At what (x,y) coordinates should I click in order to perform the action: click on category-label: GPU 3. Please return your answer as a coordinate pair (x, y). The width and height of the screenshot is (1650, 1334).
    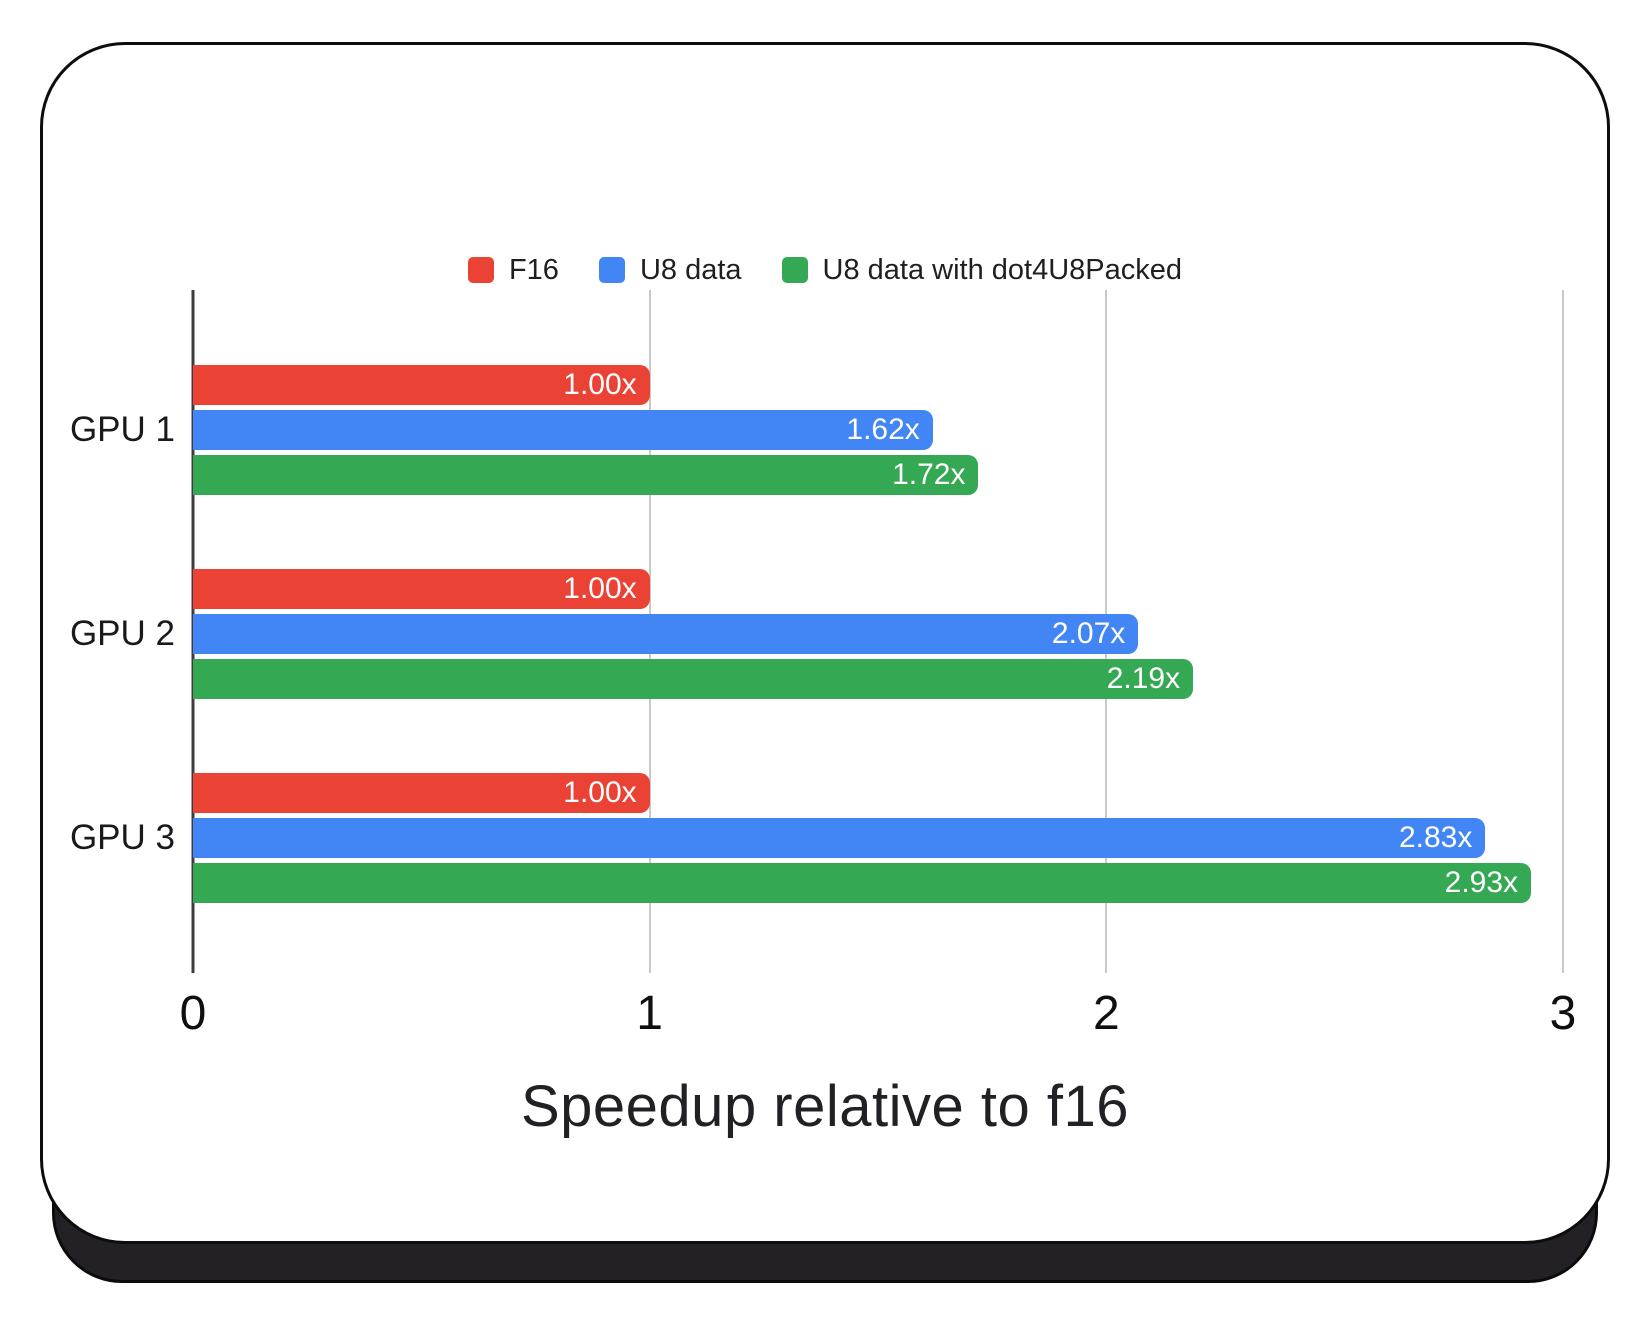
    Looking at the image, I should click on (122, 837).